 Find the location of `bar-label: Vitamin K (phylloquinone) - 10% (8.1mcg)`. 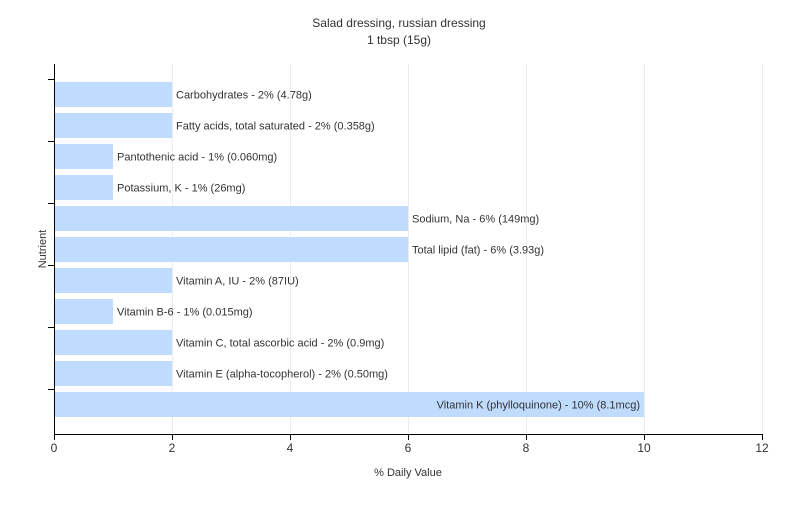

bar-label: Vitamin K (phylloquinone) - 10% (8.1mcg) is located at coordinates (538, 406).